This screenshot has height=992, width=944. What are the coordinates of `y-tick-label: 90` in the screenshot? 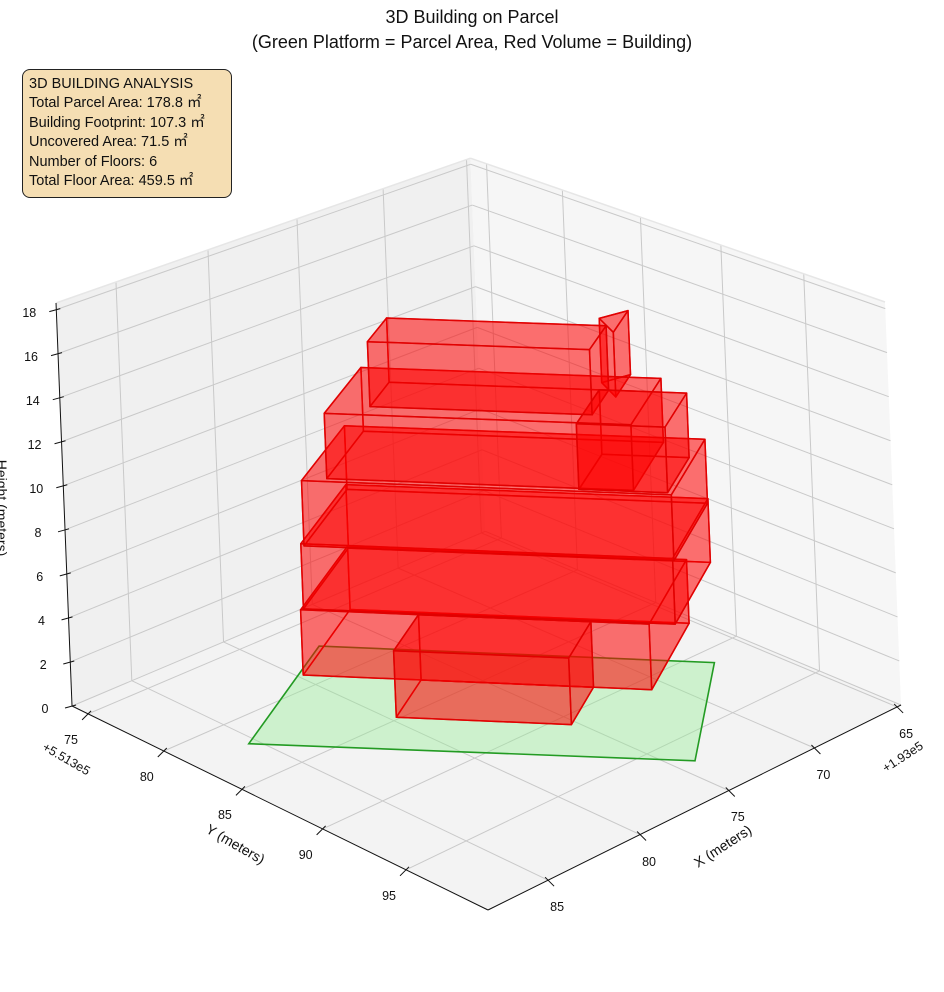 It's located at (305, 854).